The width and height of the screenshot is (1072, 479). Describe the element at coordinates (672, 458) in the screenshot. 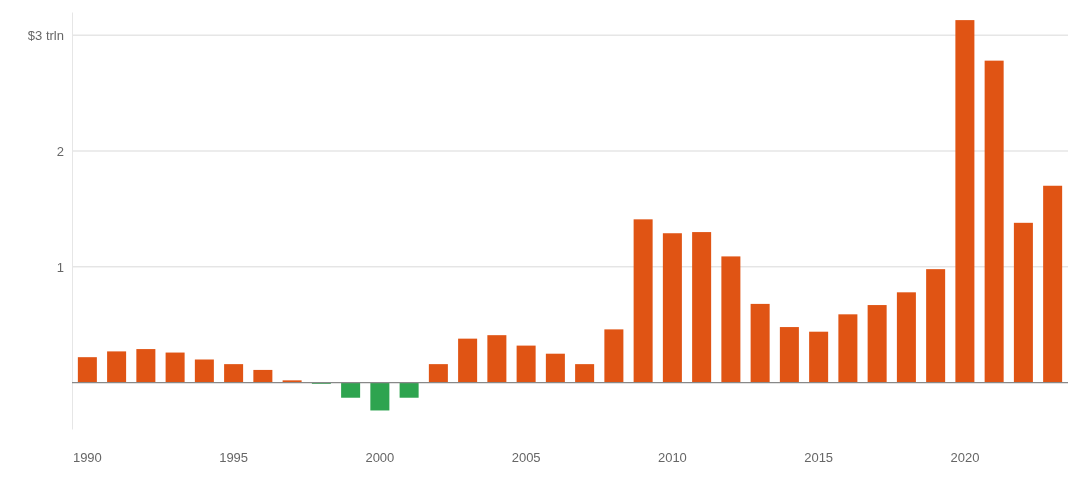

I see `x-tick-label: 2010` at that location.